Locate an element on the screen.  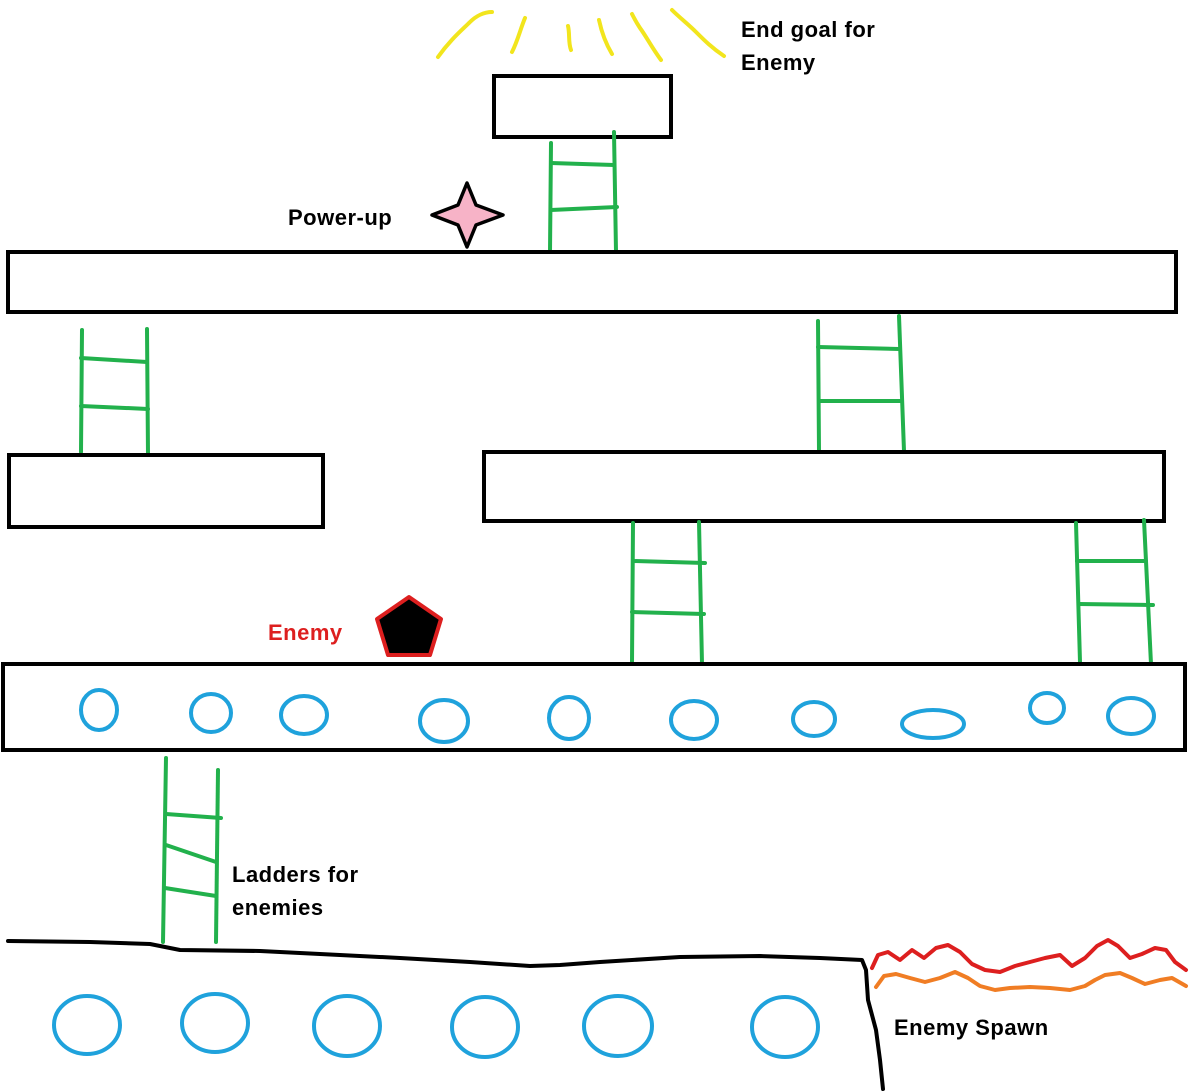
power-up-label: Power-up is located at coordinates (340, 217).